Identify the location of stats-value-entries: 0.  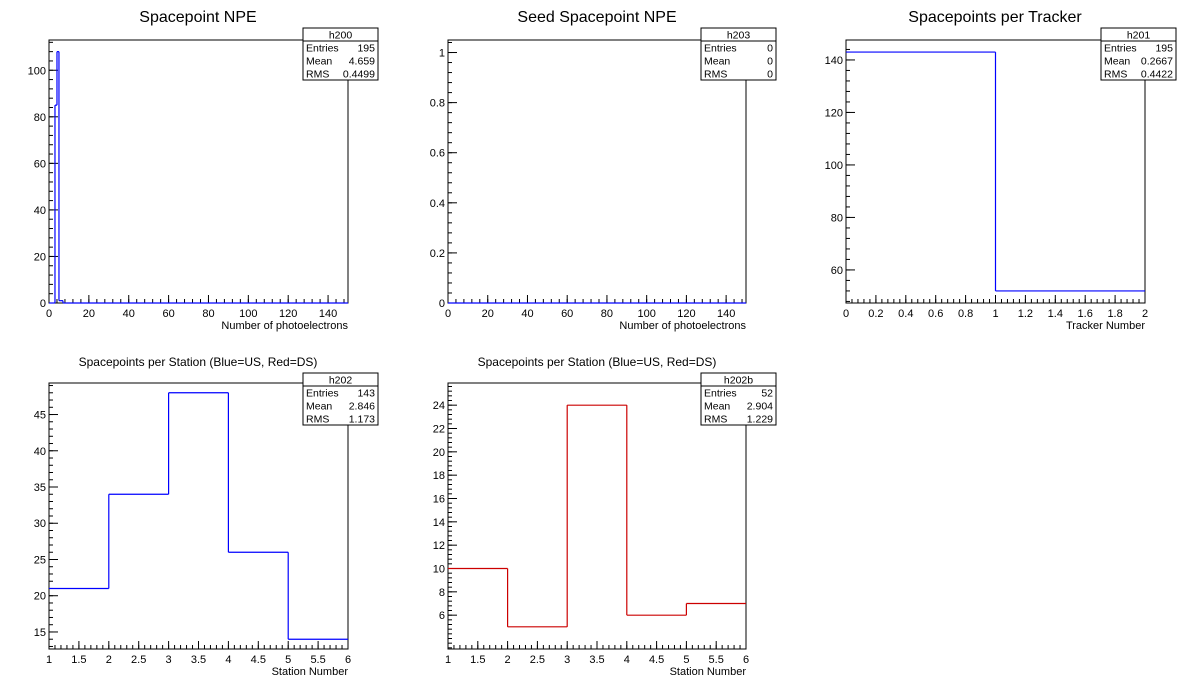
(770, 49).